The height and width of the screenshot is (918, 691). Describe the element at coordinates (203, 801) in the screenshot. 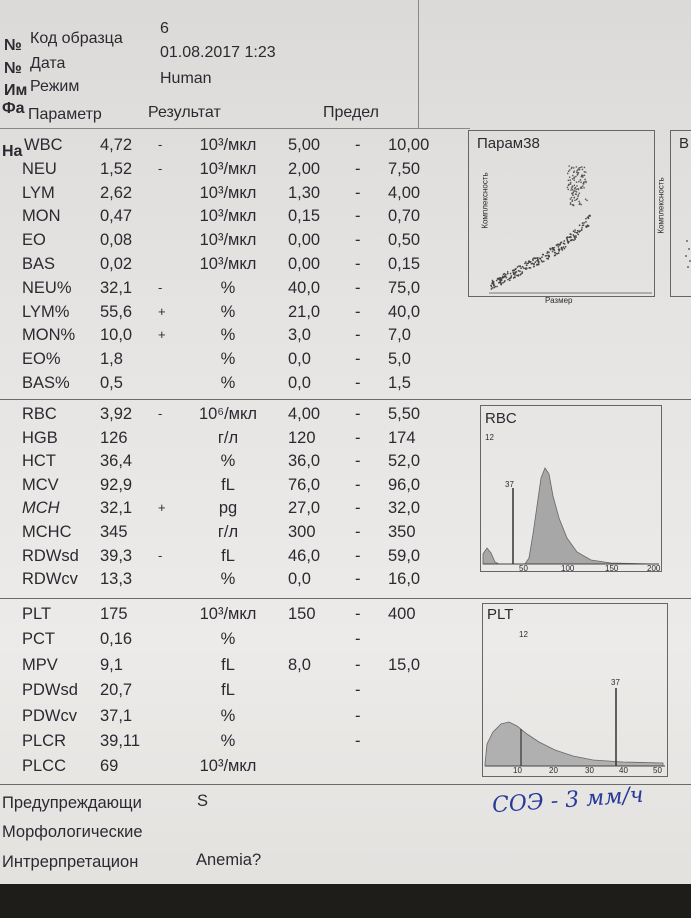

I see `warnings-value: S` at that location.